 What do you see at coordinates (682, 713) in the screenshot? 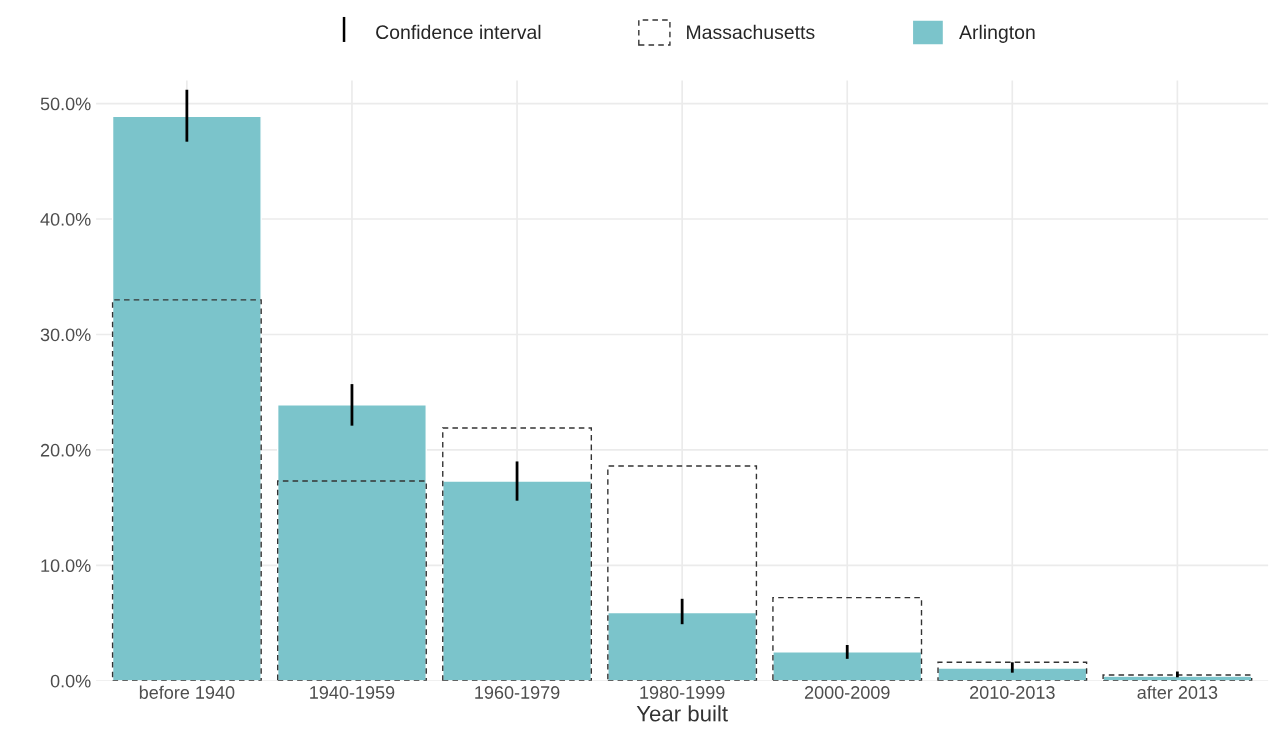
I see `x-axis-title: Year built` at bounding box center [682, 713].